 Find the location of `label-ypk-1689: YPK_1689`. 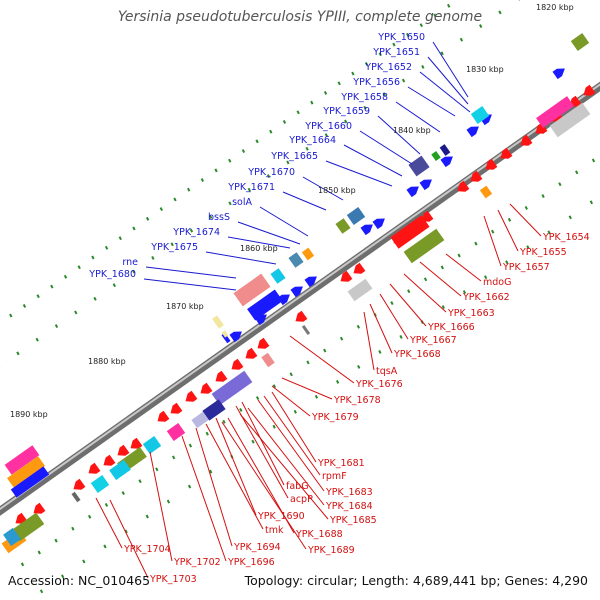

label-ypk-1689: YPK_1689 is located at coordinates (331, 550).